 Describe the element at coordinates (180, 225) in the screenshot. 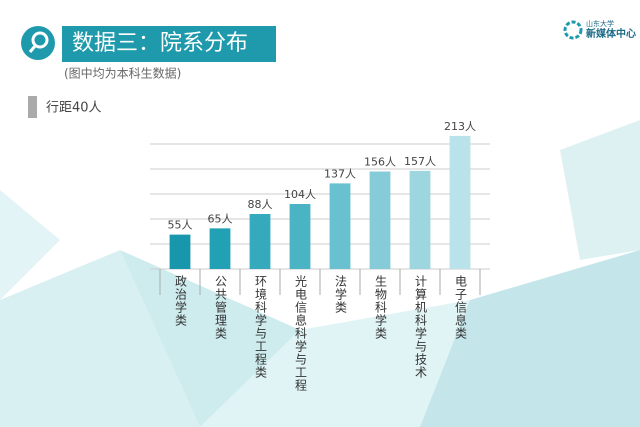

I see `value-label: 55人` at that location.